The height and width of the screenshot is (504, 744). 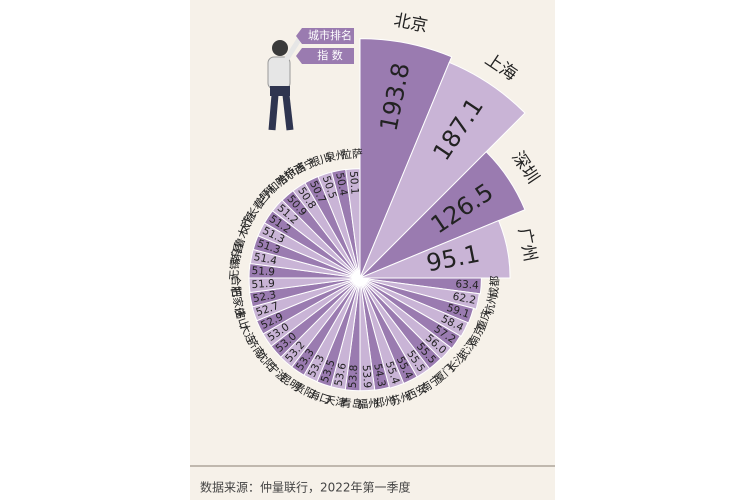 I want to click on category-label: 福州, so click(x=368, y=403).